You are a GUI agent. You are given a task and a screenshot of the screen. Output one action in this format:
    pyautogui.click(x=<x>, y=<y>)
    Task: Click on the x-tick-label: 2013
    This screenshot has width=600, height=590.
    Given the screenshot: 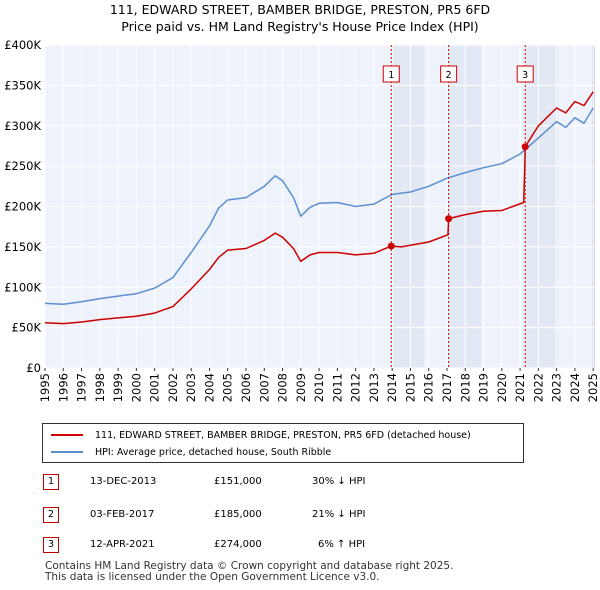 What is the action you would take?
    pyautogui.click(x=374, y=387)
    